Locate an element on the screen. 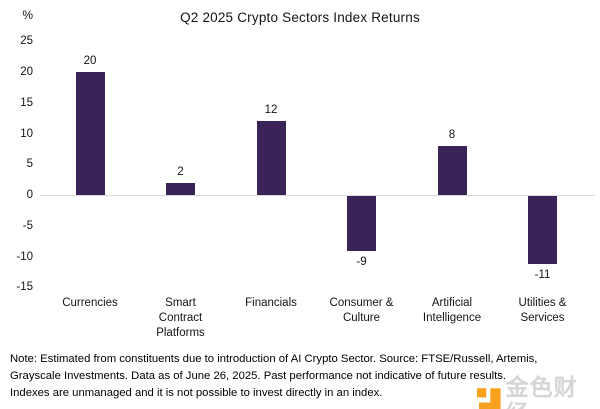 This screenshot has width=600, height=409. y-tick-label: 0 is located at coordinates (29, 195).